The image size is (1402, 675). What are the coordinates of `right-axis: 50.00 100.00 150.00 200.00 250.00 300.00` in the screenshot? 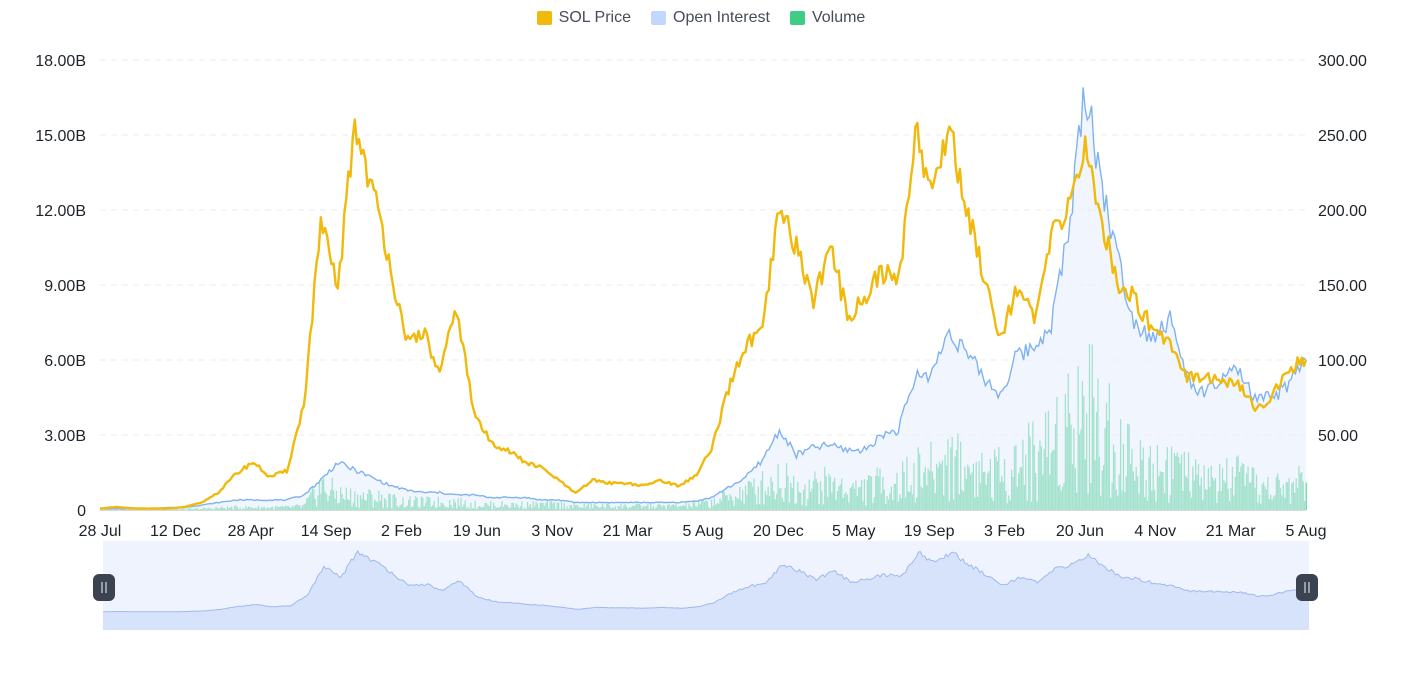 It's located at (1342, 249).